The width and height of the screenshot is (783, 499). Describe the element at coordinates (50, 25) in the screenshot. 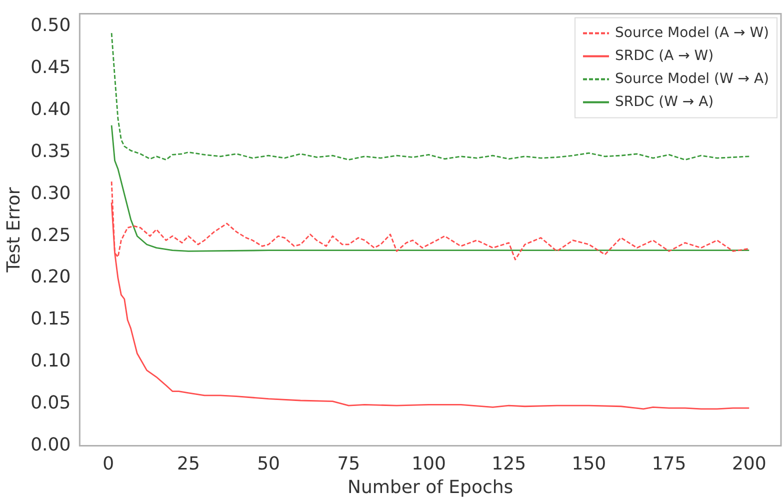

I see `y-tick-label: 0.50` at that location.